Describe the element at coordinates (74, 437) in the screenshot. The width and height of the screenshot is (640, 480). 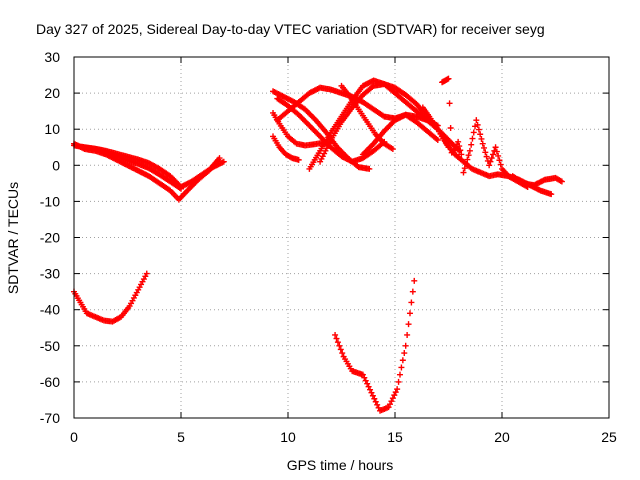
I see `x-tick-label: 0` at that location.